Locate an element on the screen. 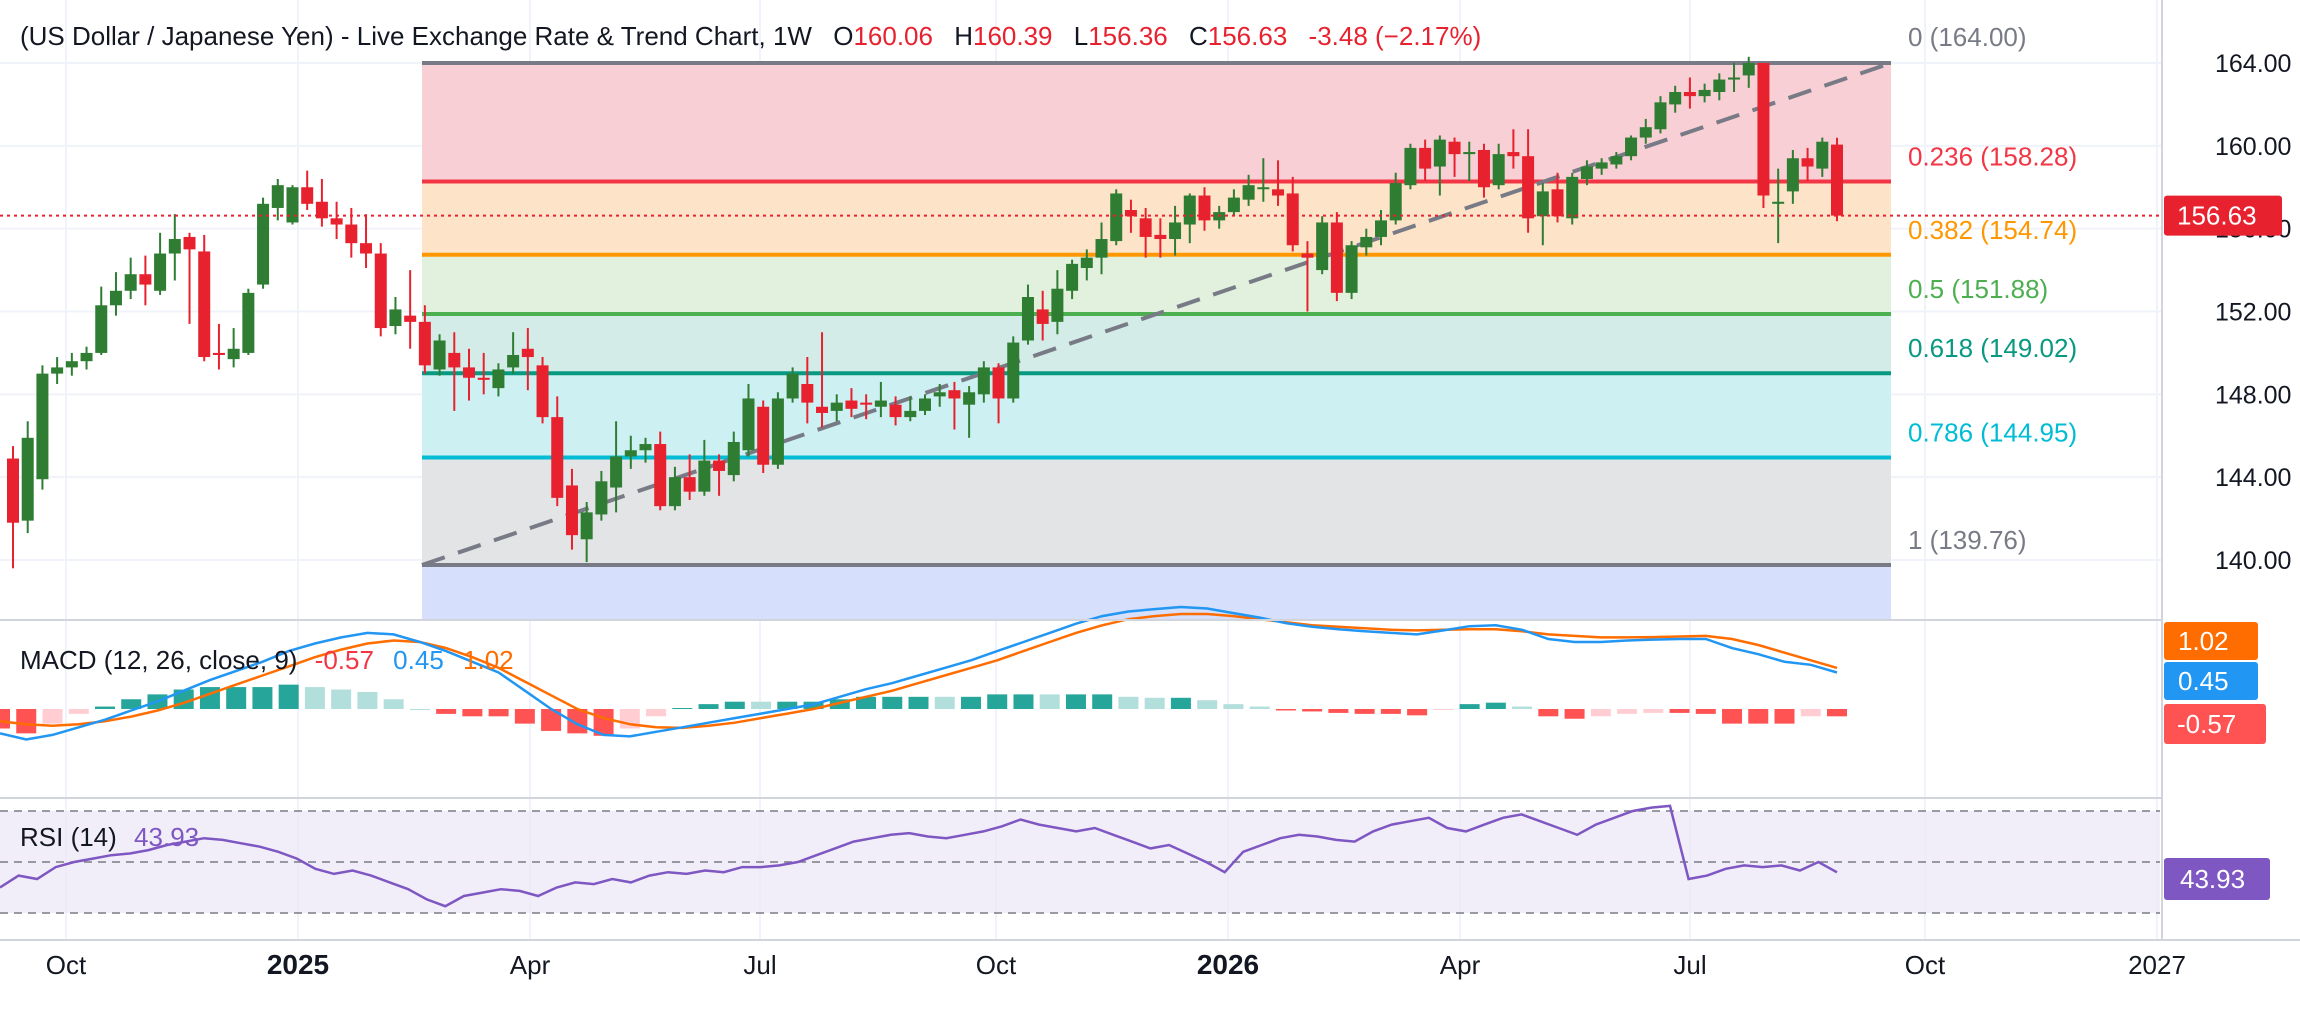  macd-hist-value: -0.57 is located at coordinates (344, 660).